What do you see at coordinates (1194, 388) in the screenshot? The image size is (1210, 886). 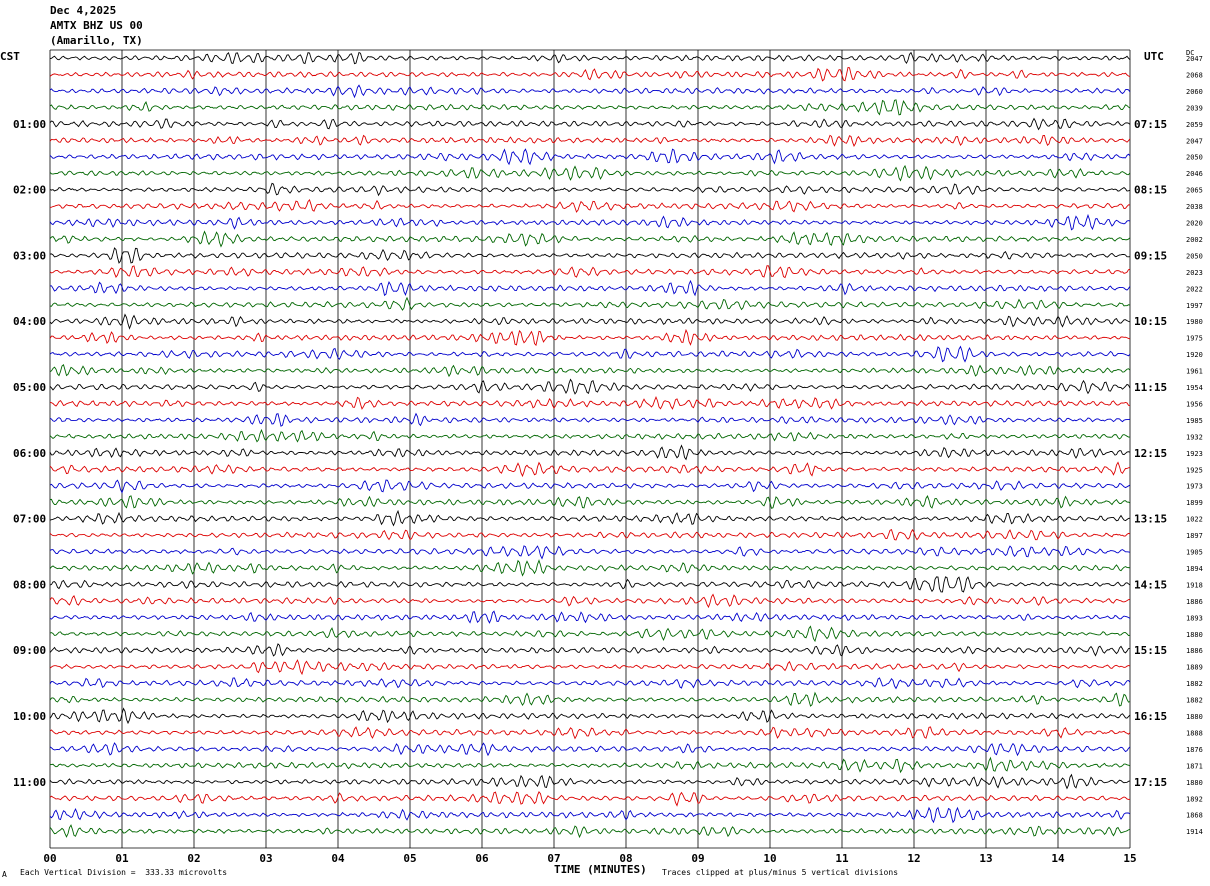 I see `dc-offset-label: 1954` at bounding box center [1194, 388].